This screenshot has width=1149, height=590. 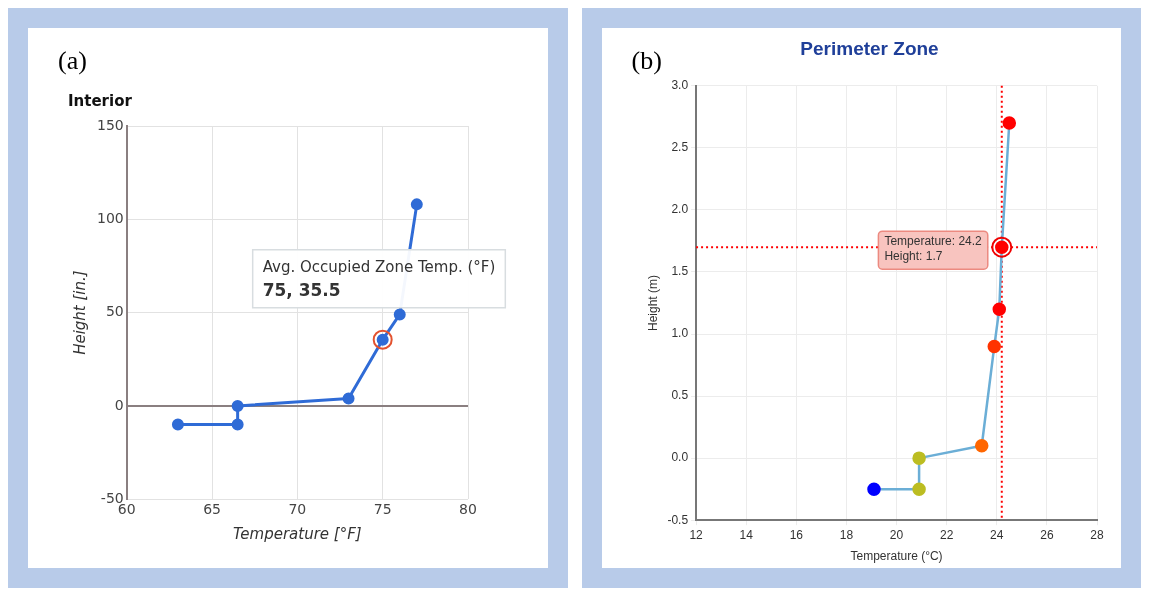 What do you see at coordinates (896, 534) in the screenshot?
I see `x-tick-label: 20` at bounding box center [896, 534].